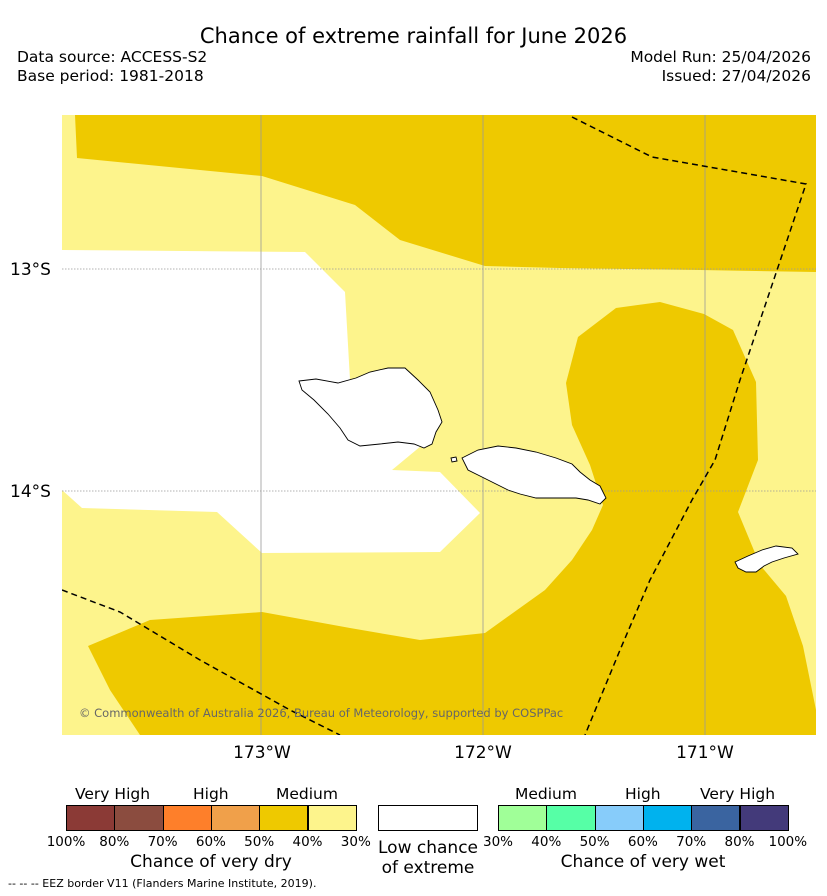  Describe the element at coordinates (66, 842) in the screenshot. I see `legend-dry-tick-0: 100%` at that location.